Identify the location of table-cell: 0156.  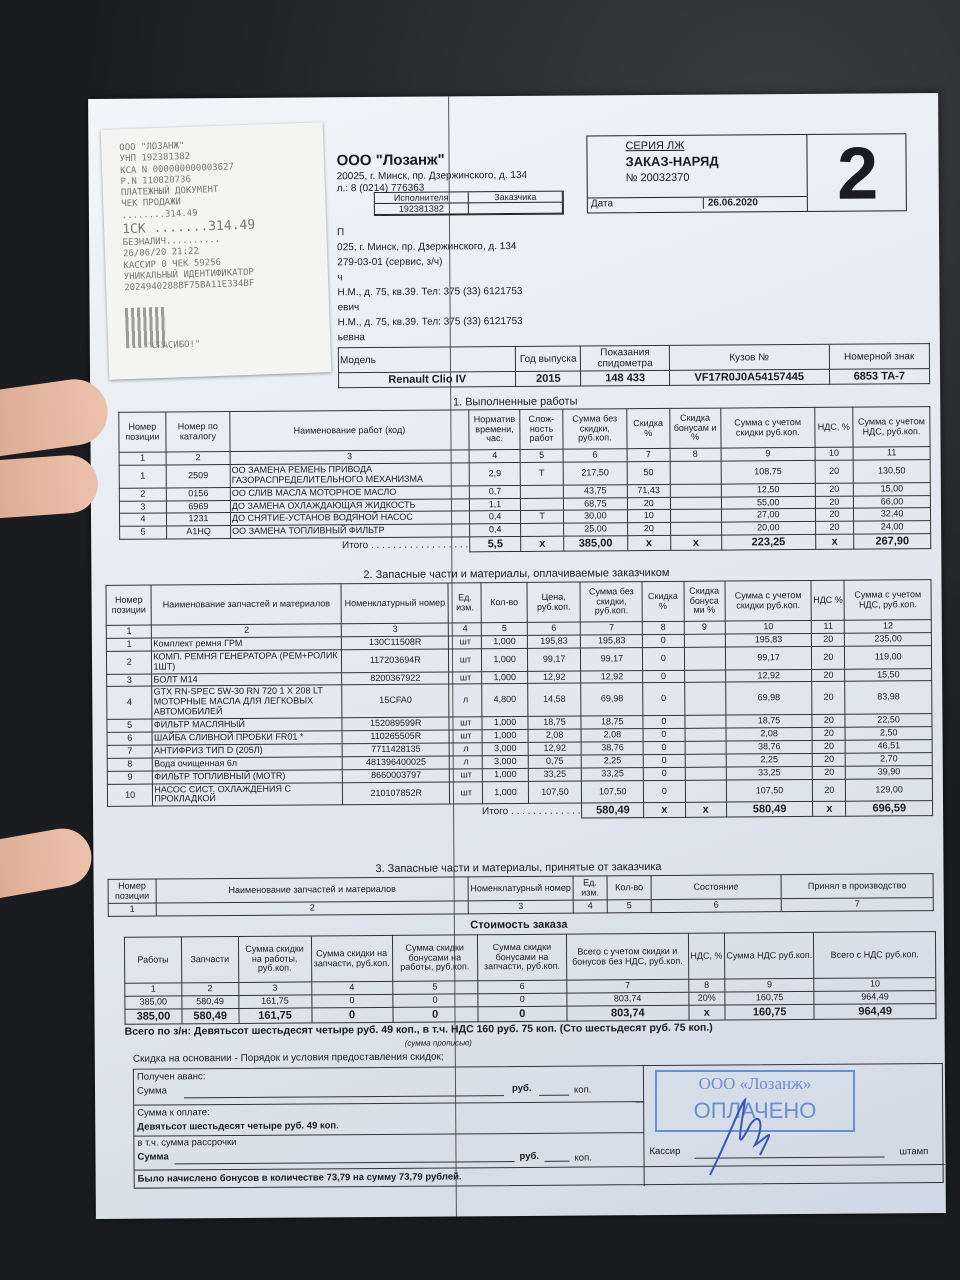
(198, 494).